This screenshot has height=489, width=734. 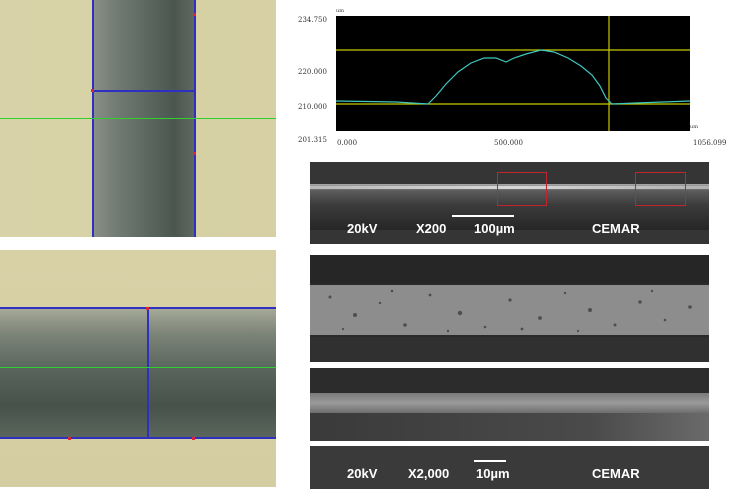 What do you see at coordinates (312, 107) in the screenshot?
I see `y-tick-label: 210.000` at bounding box center [312, 107].